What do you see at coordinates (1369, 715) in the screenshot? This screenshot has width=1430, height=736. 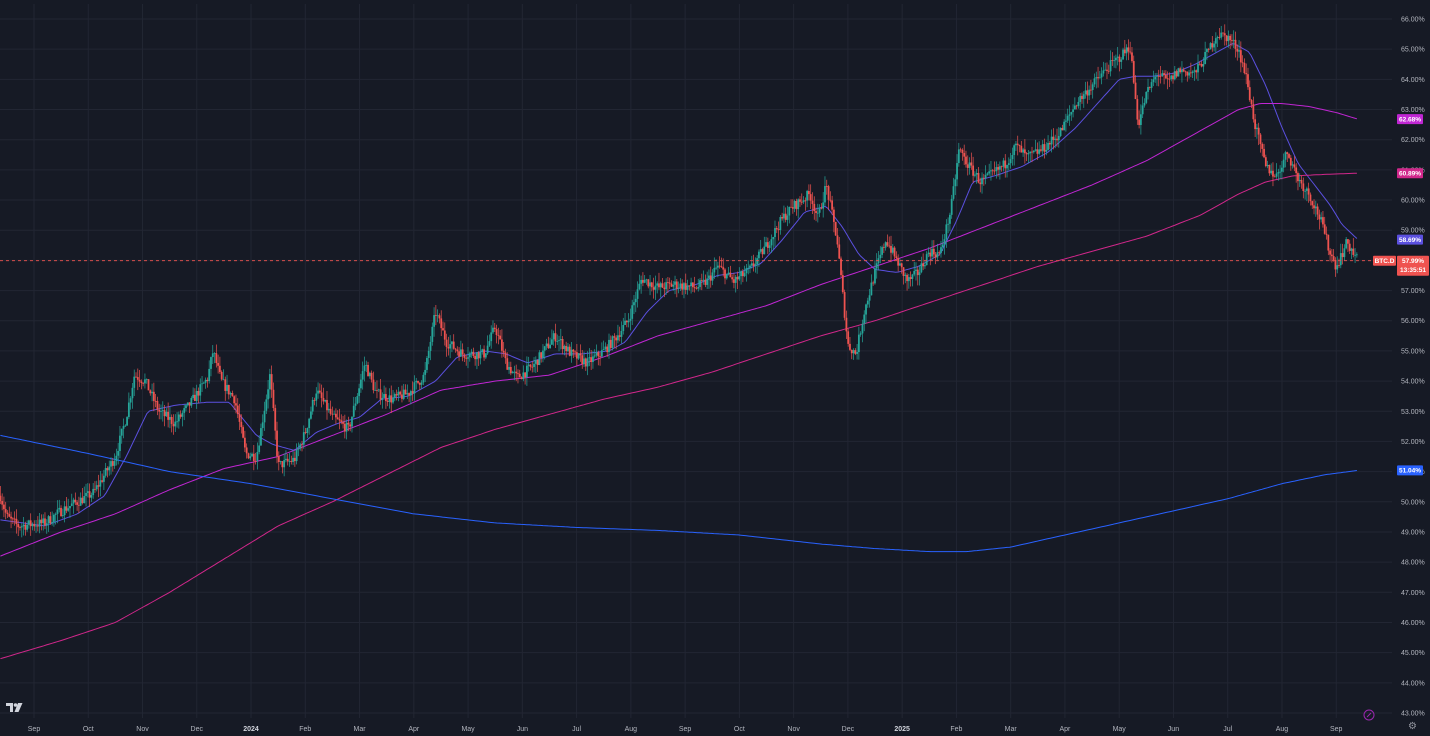 I see `magnet-icon` at bounding box center [1369, 715].